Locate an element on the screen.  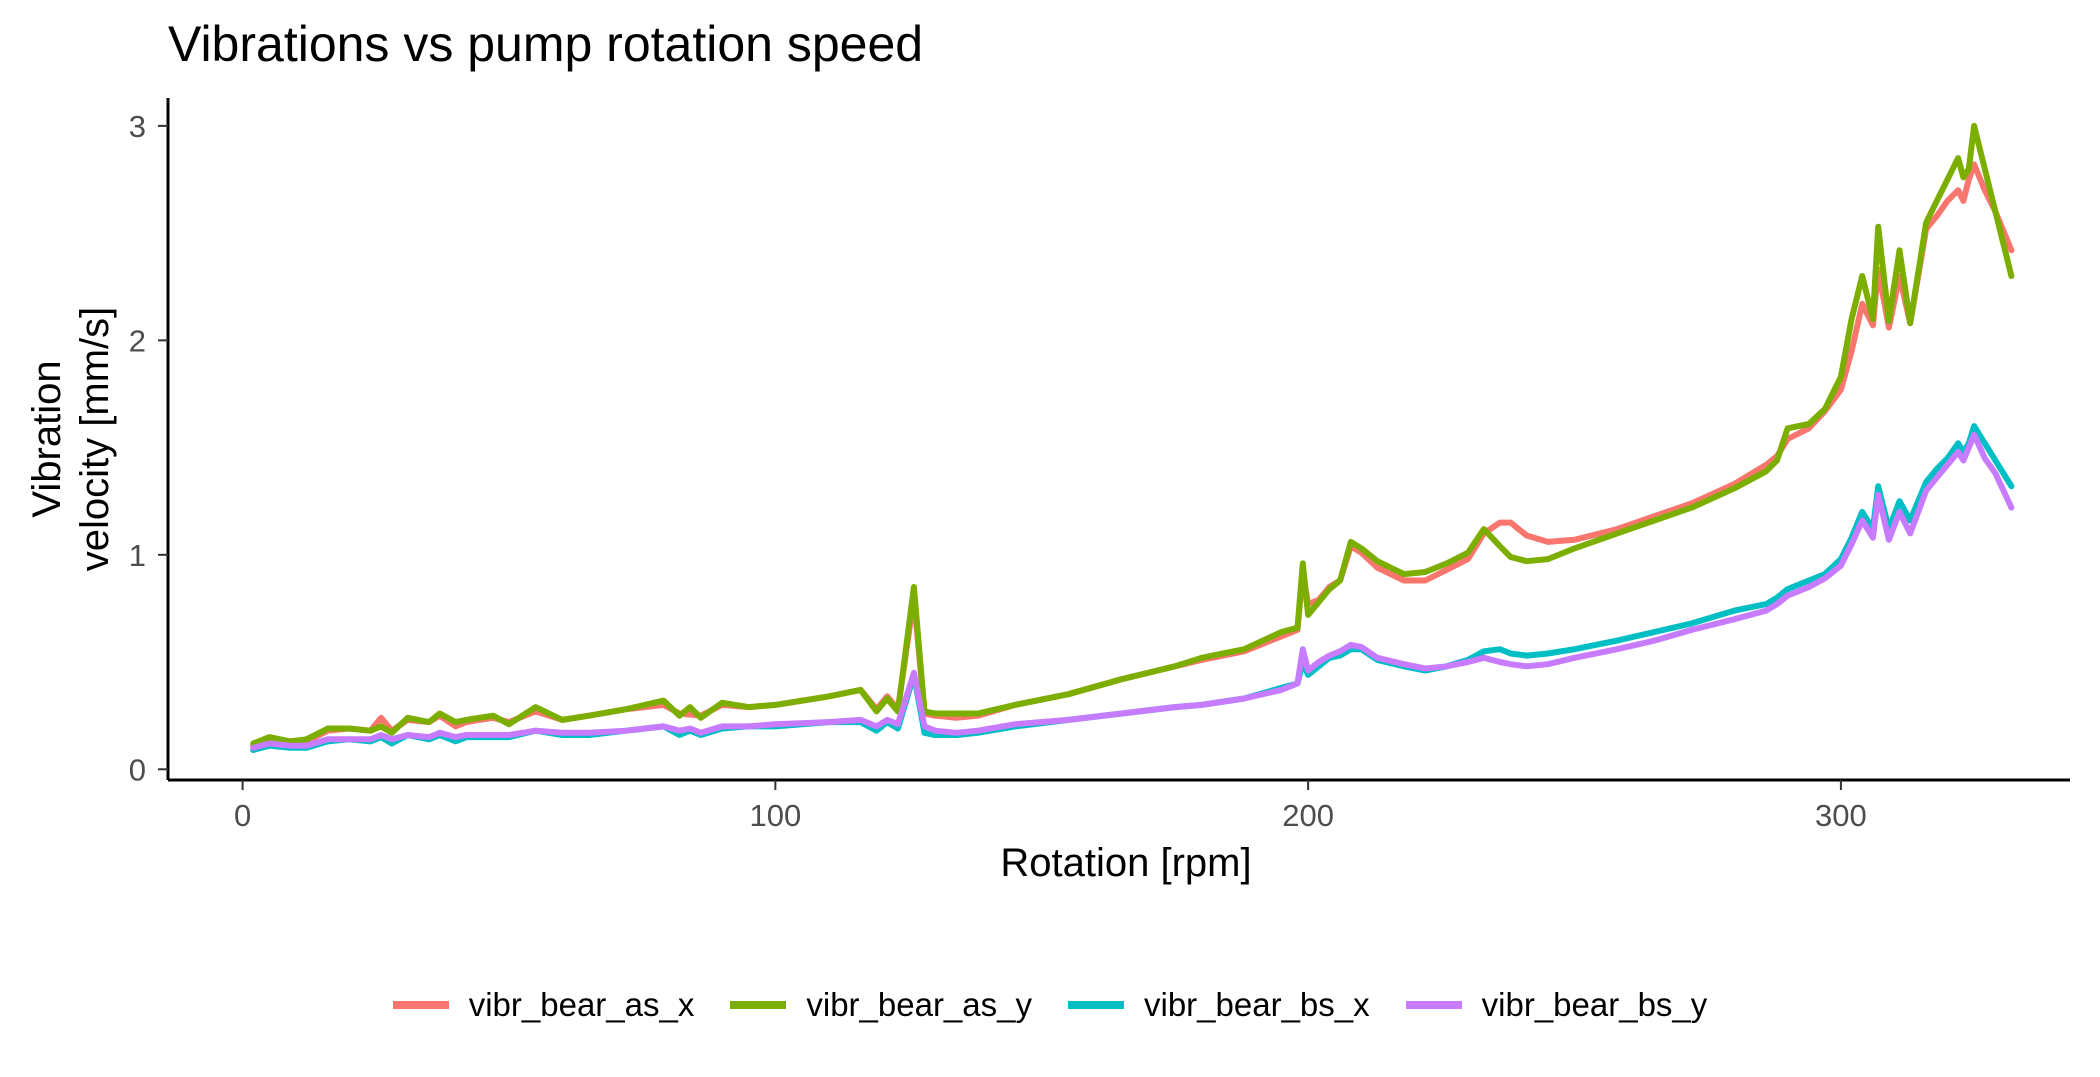
x-tick-label: 300 is located at coordinates (1841, 815).